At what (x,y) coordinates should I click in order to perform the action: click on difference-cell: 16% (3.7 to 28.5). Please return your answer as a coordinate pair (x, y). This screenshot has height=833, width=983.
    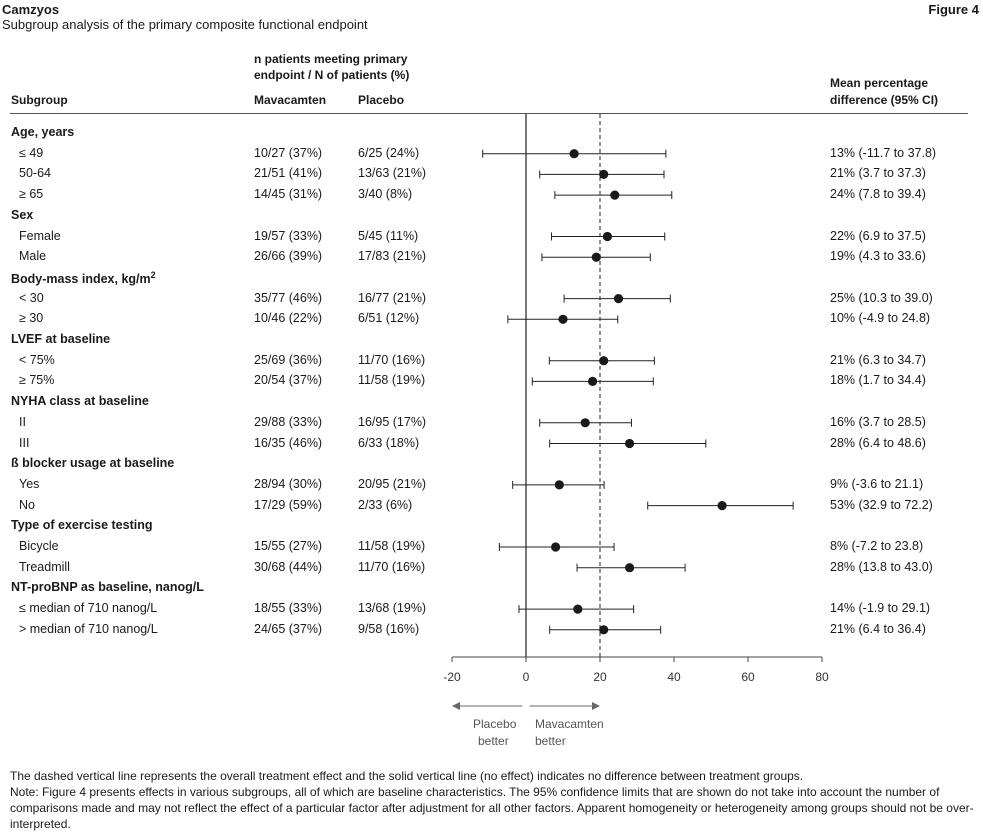
    Looking at the image, I should click on (878, 421).